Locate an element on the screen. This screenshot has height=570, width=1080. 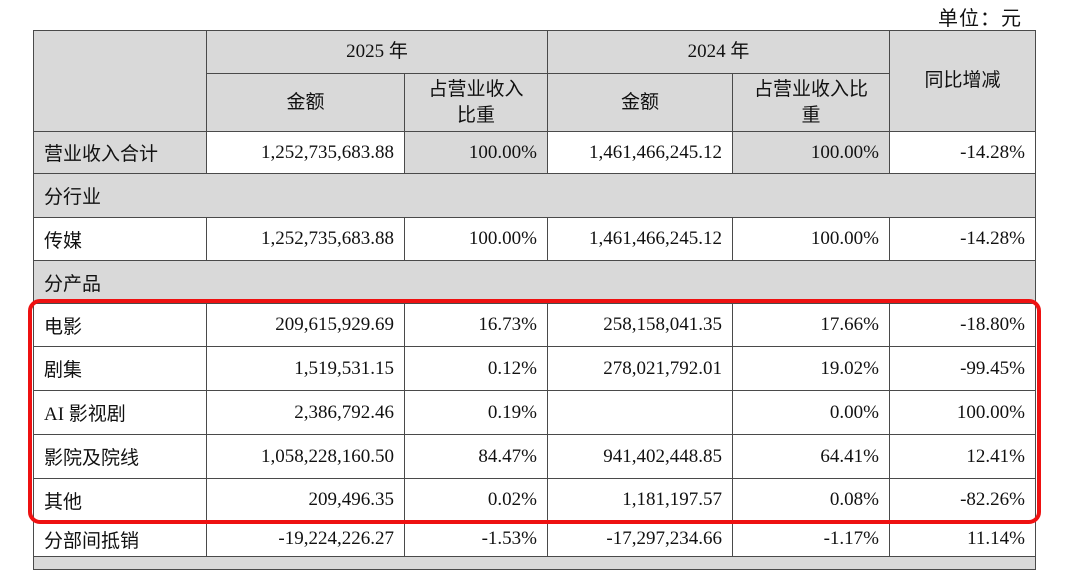
value-cell: 11.14% is located at coordinates (962, 539).